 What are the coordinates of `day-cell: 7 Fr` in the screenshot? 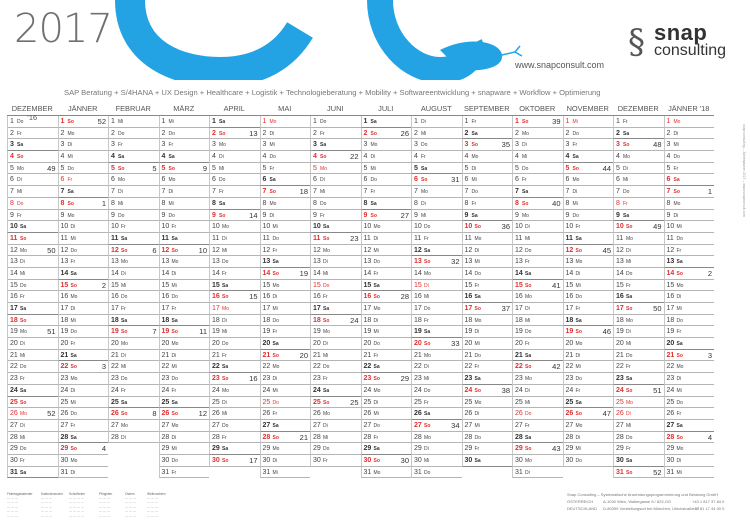 It's located at (234, 192).